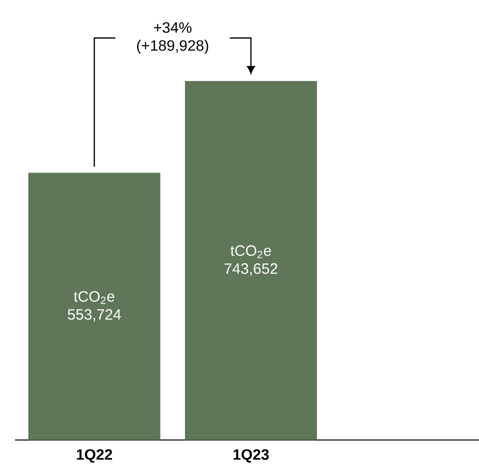 This screenshot has width=479, height=472. What do you see at coordinates (94, 456) in the screenshot?
I see `x-tick-label: 1Q22` at bounding box center [94, 456].